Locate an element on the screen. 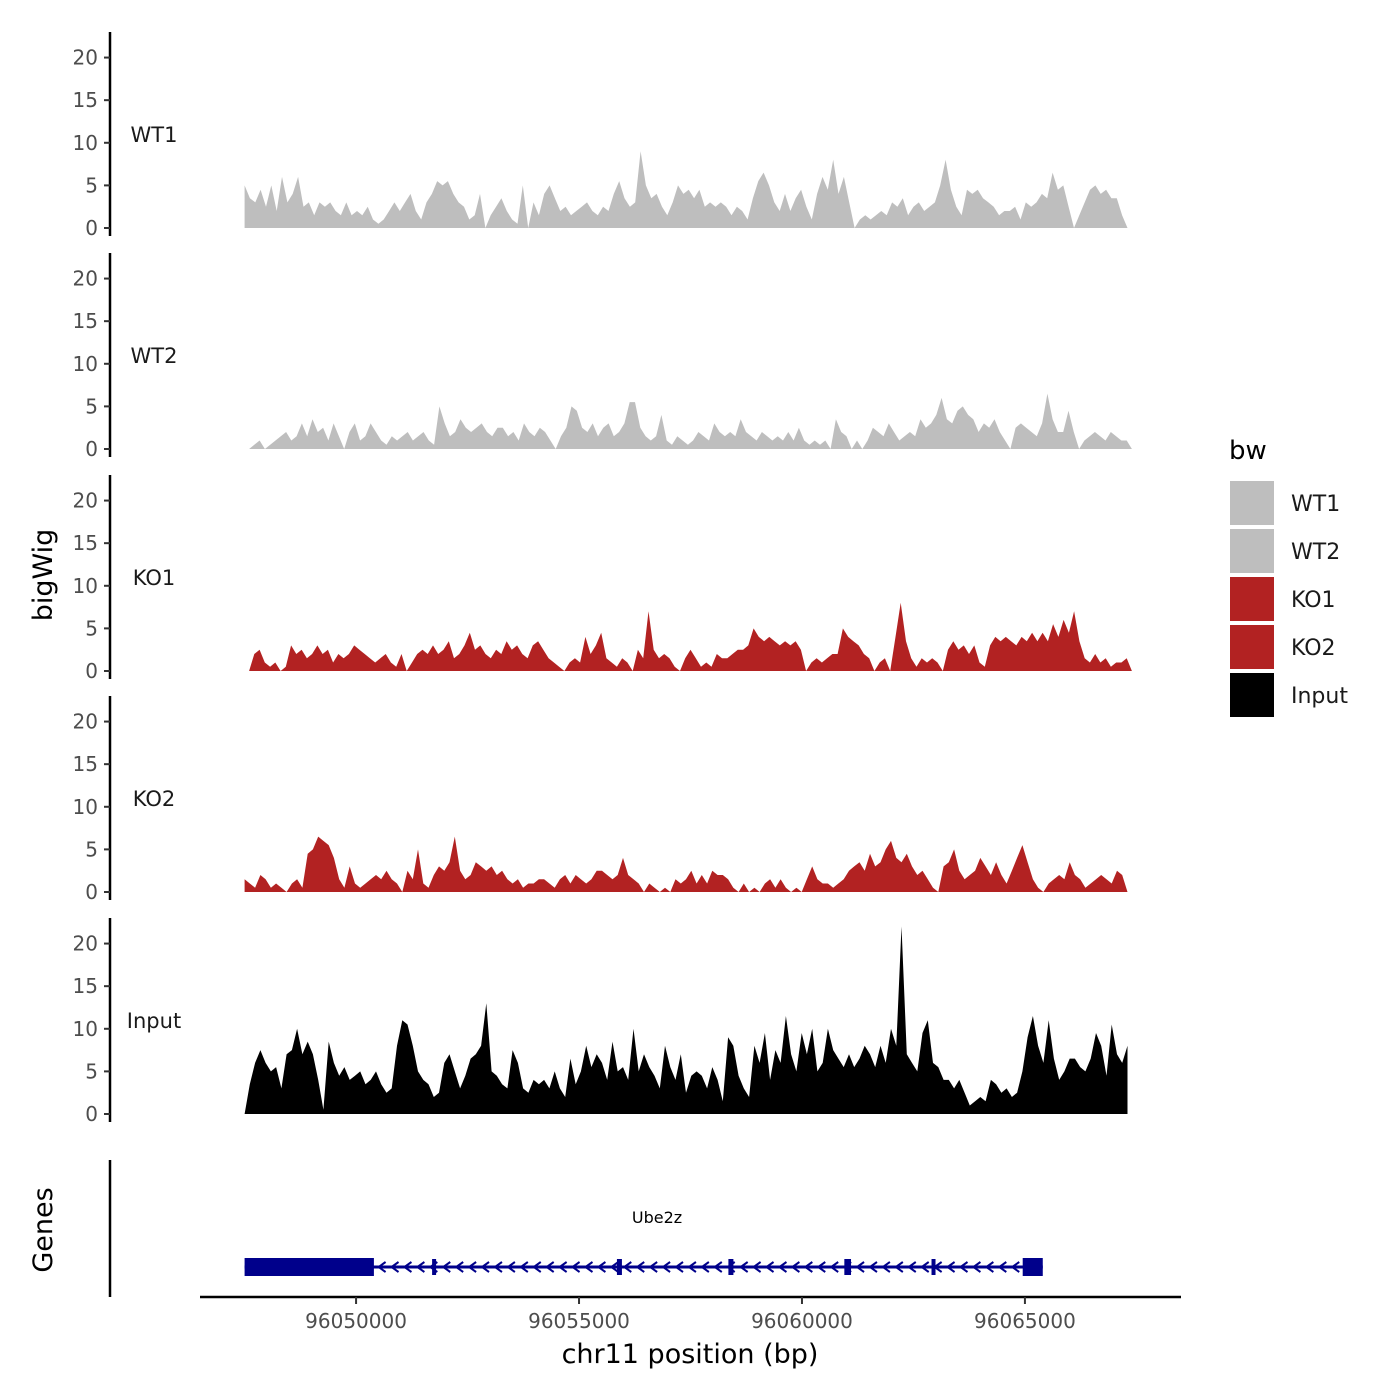  legend-label-wt1: WT1 is located at coordinates (1315, 504).